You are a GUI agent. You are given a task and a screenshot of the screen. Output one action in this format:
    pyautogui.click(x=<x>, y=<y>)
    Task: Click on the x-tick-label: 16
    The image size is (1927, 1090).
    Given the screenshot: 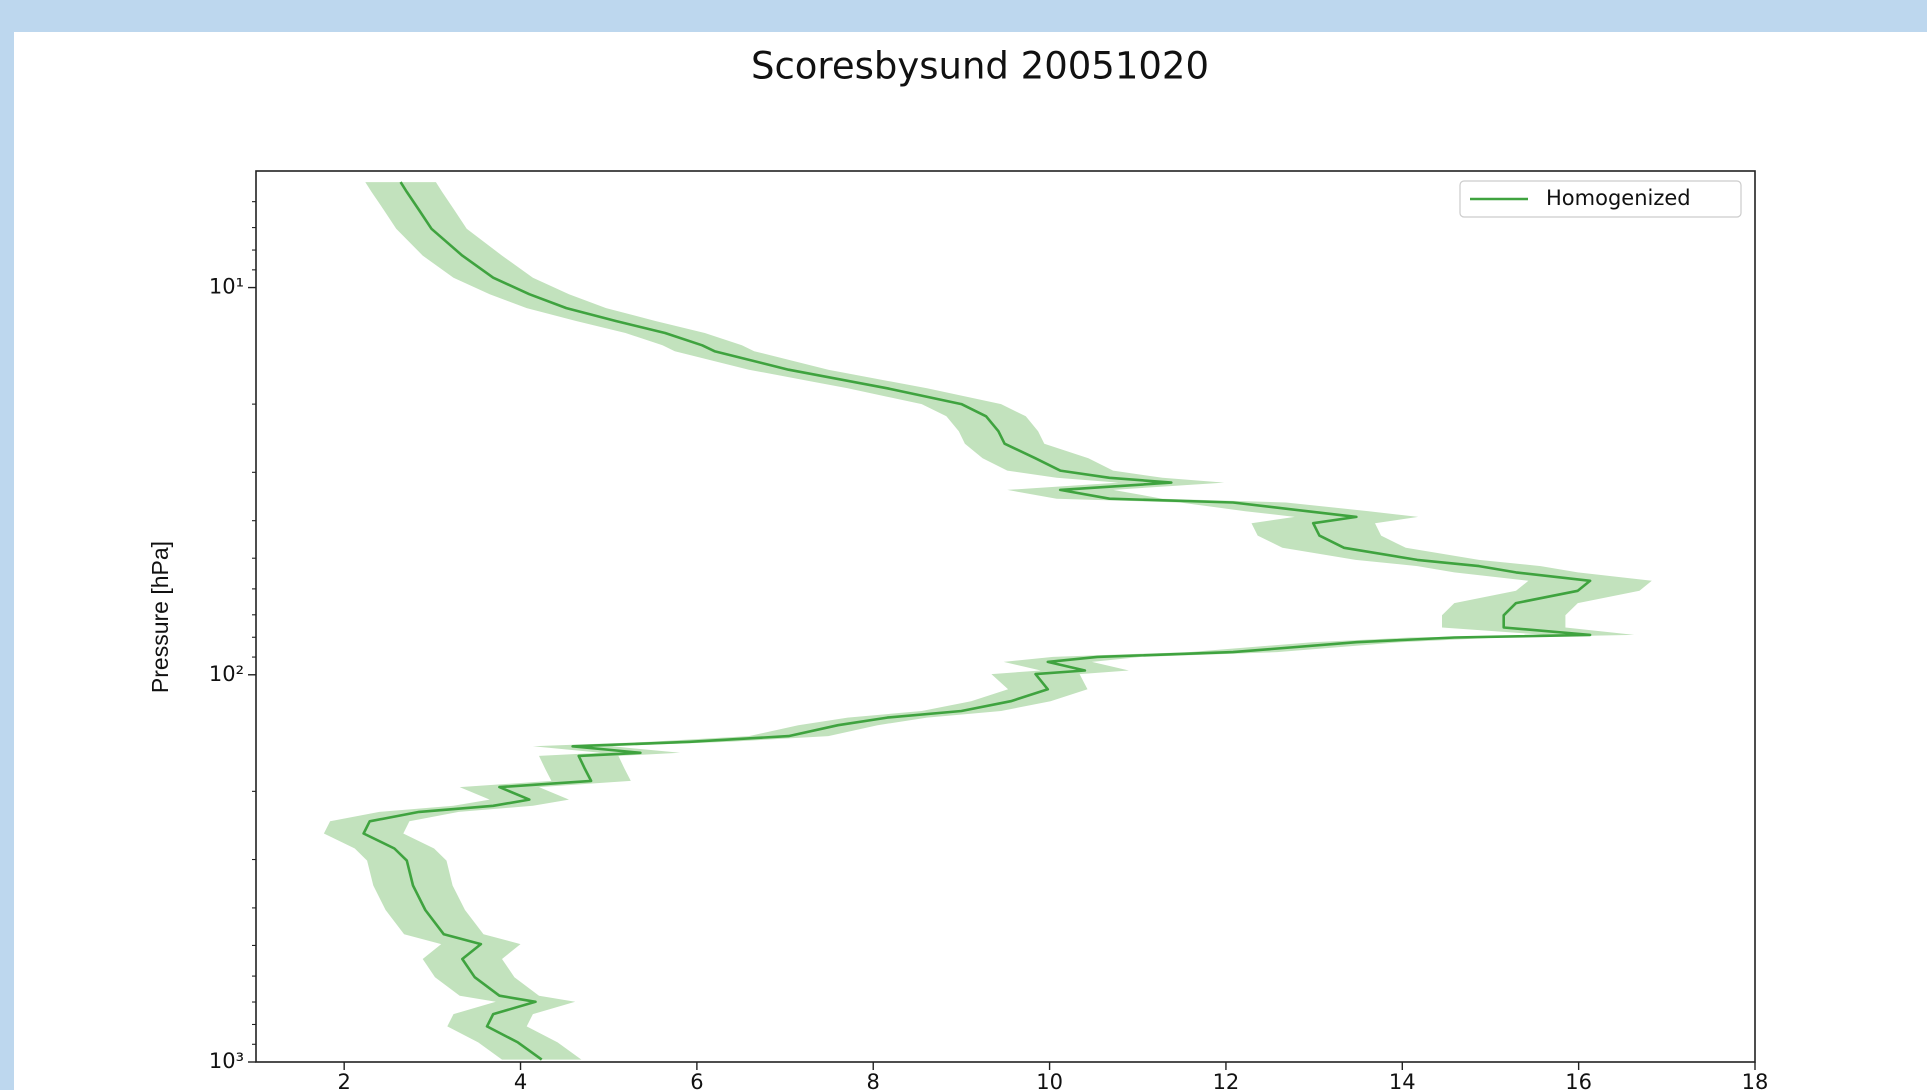 What is the action you would take?
    pyautogui.click(x=1578, y=1080)
    